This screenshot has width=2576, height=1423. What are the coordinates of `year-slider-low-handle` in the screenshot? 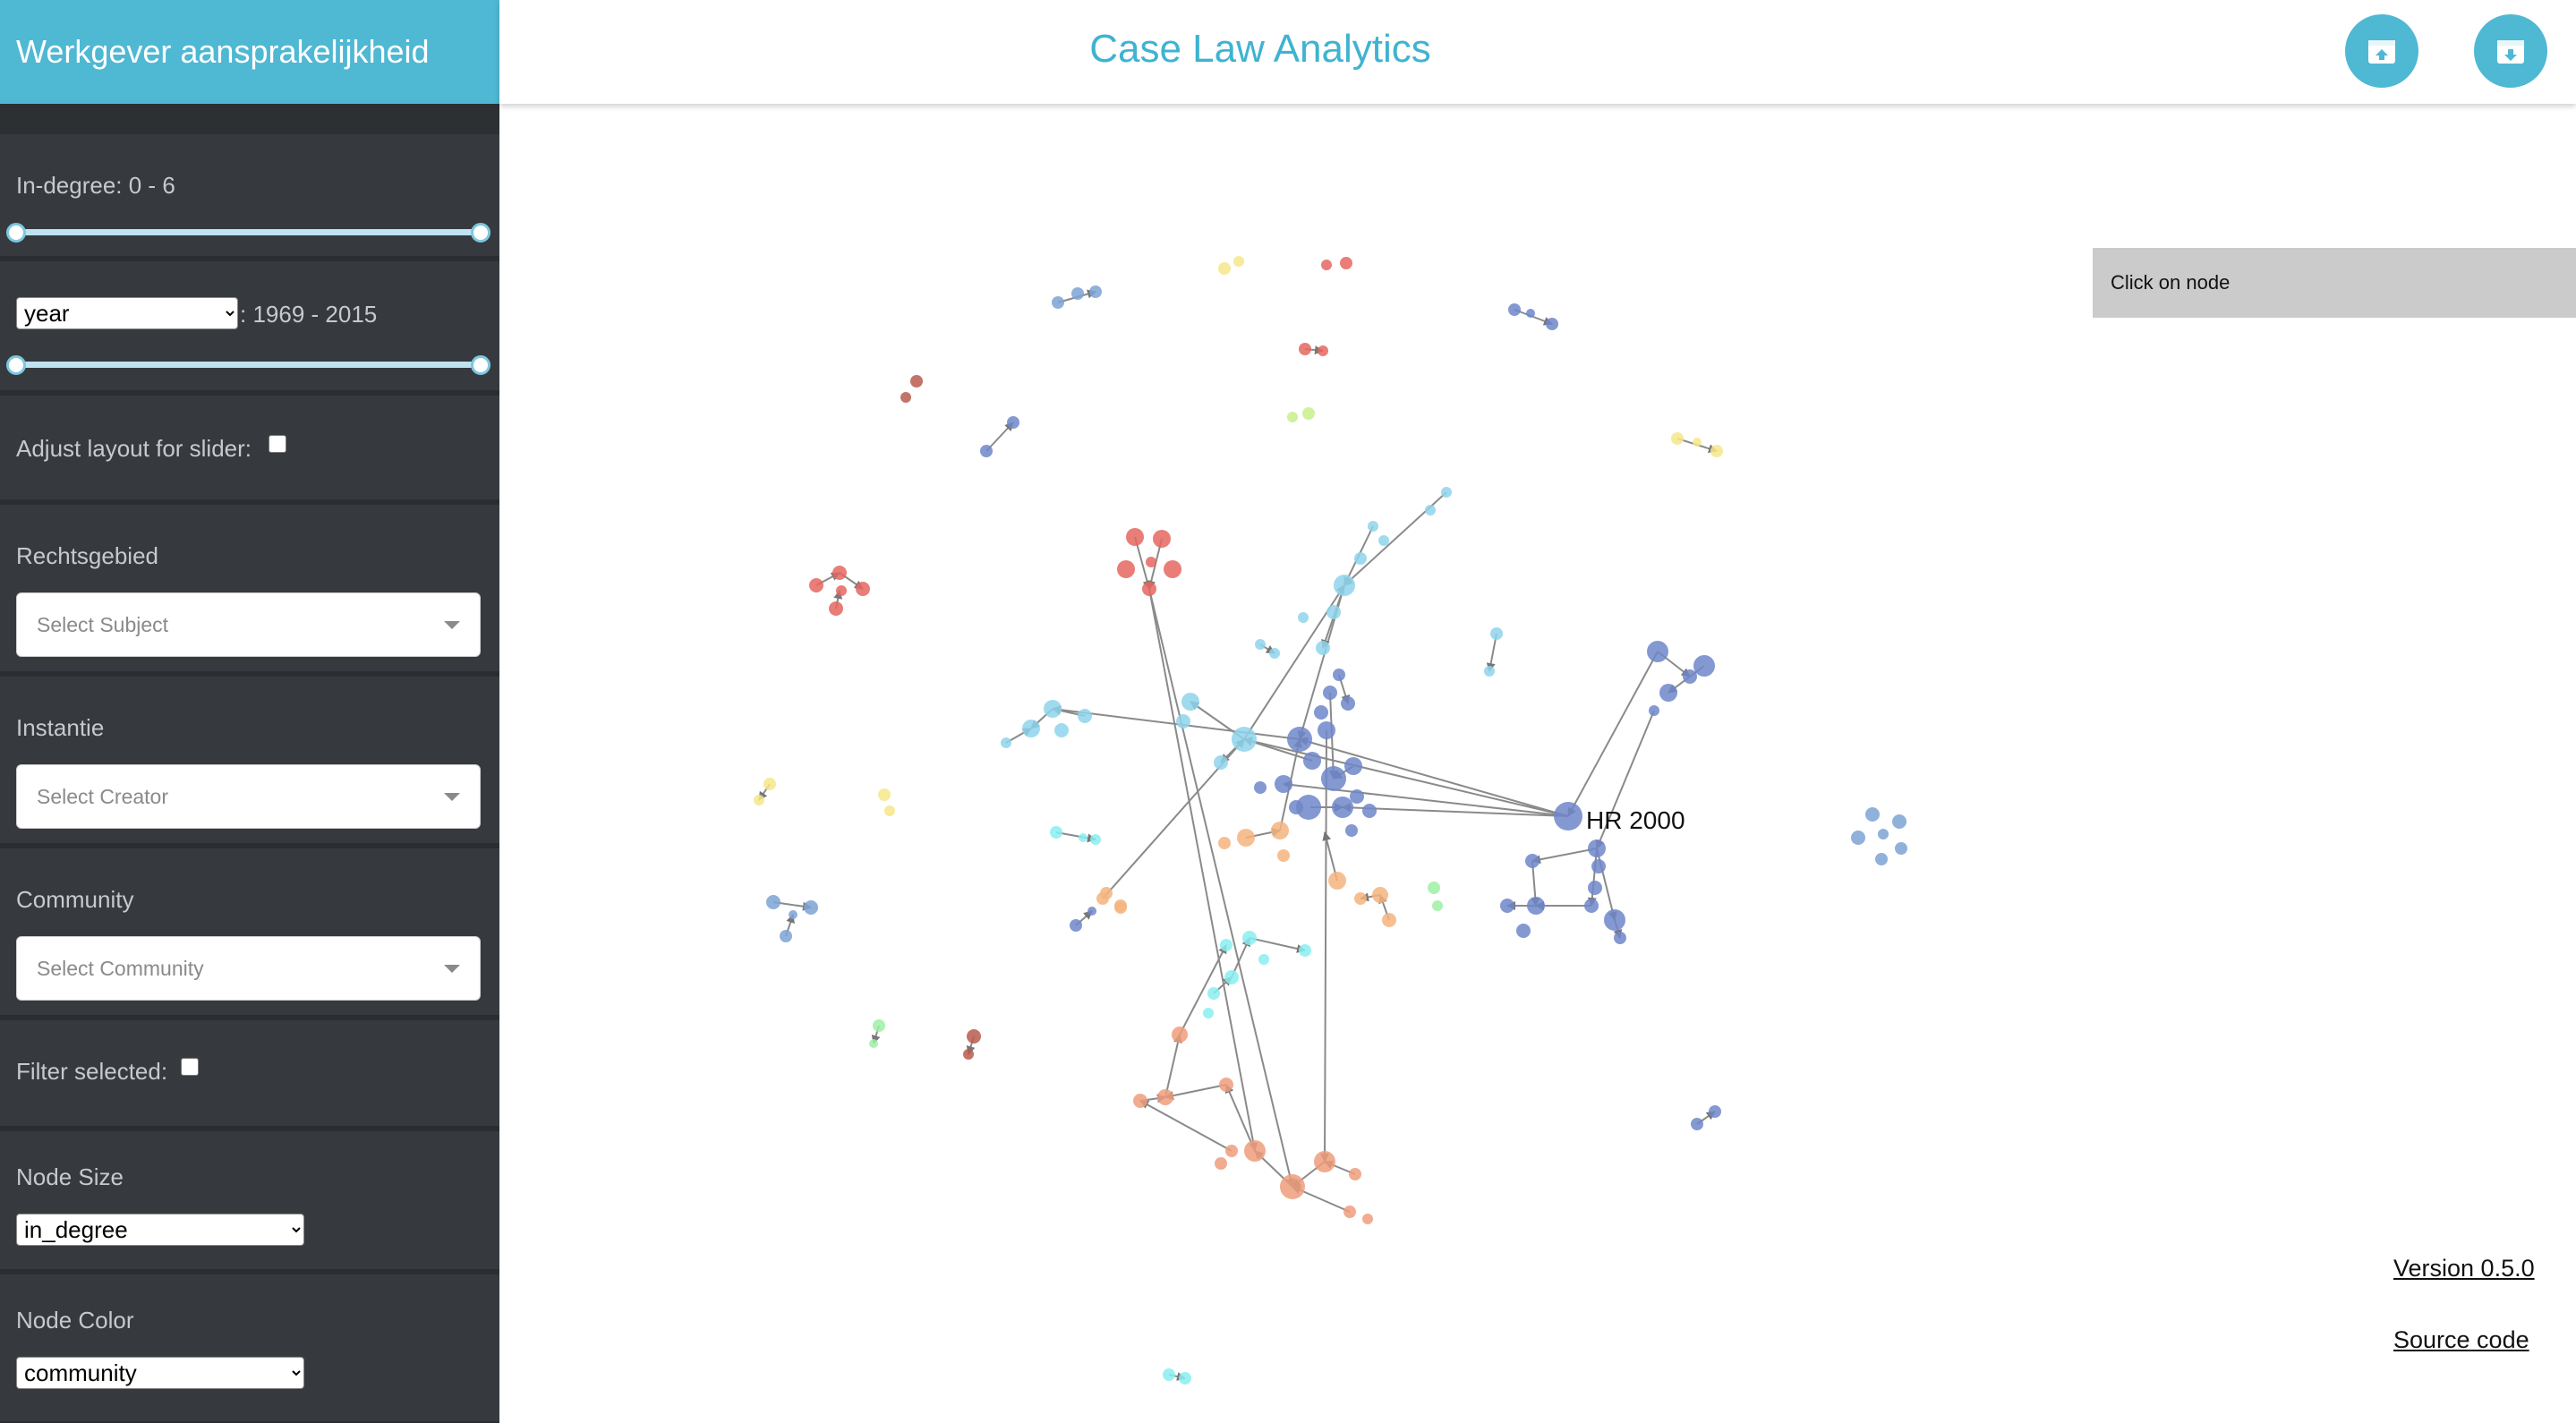 It's located at (16, 365).